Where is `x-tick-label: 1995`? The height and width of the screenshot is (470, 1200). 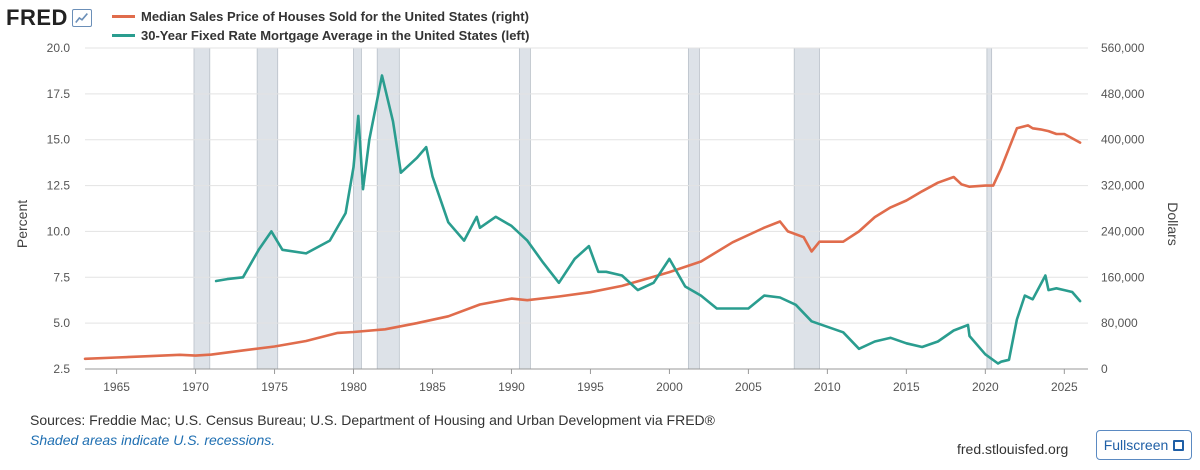
x-tick-label: 1995 is located at coordinates (590, 387).